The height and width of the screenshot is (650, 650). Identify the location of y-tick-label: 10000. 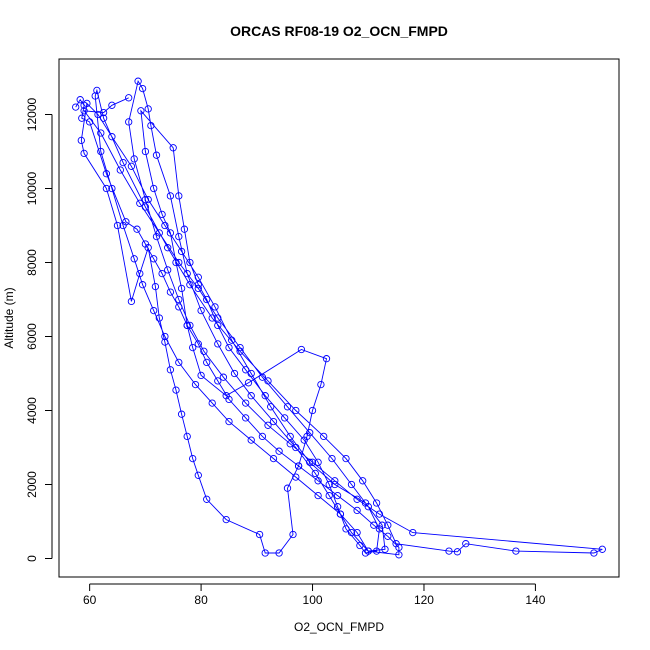
(32, 188).